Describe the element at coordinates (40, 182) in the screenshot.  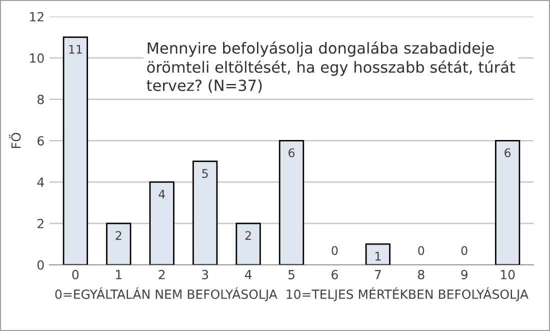
I see `y-tick-label: 4` at that location.